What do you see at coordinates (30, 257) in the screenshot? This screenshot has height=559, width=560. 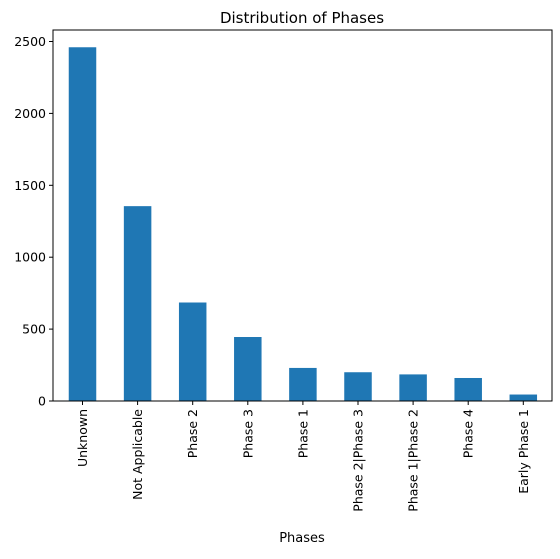 I see `y-tick-label: 1000` at bounding box center [30, 257].